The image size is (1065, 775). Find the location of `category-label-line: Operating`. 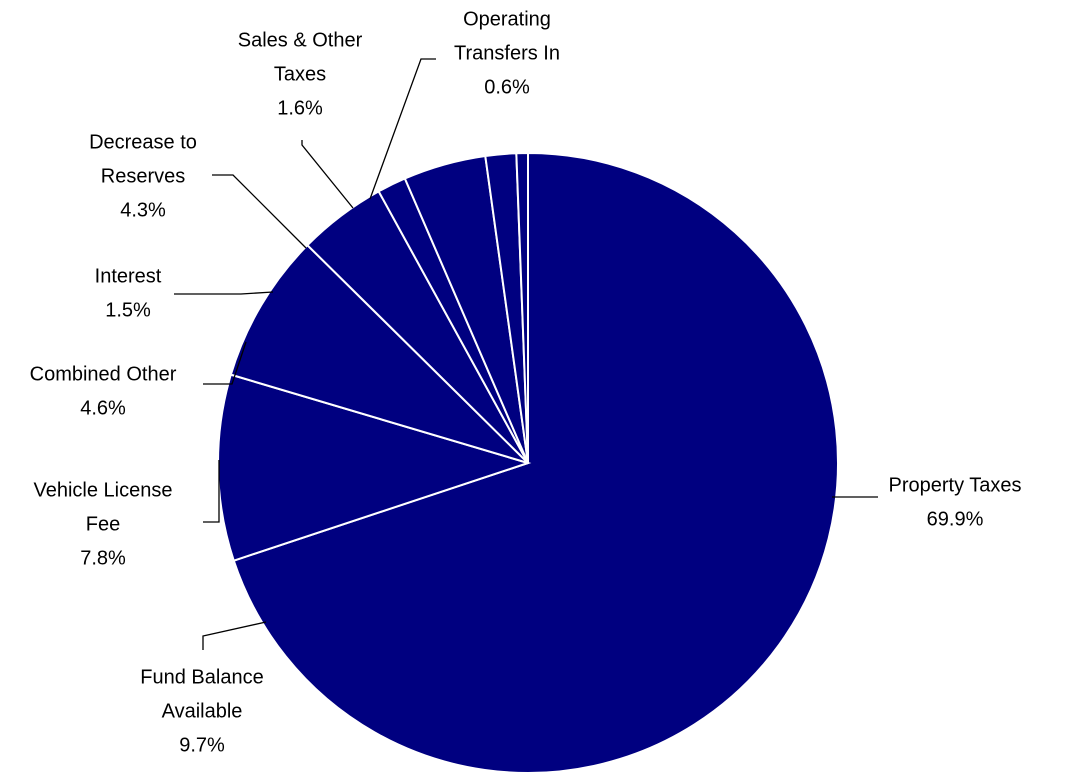

category-label-line: Operating is located at coordinates (507, 19).